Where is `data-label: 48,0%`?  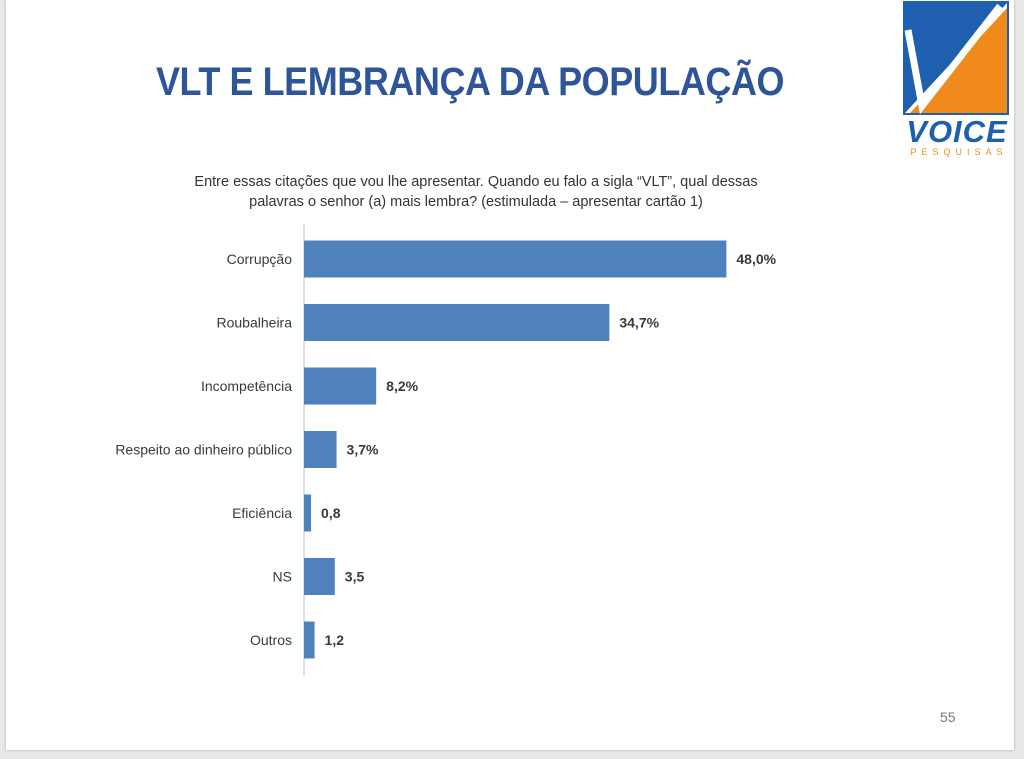
data-label: 48,0% is located at coordinates (756, 259).